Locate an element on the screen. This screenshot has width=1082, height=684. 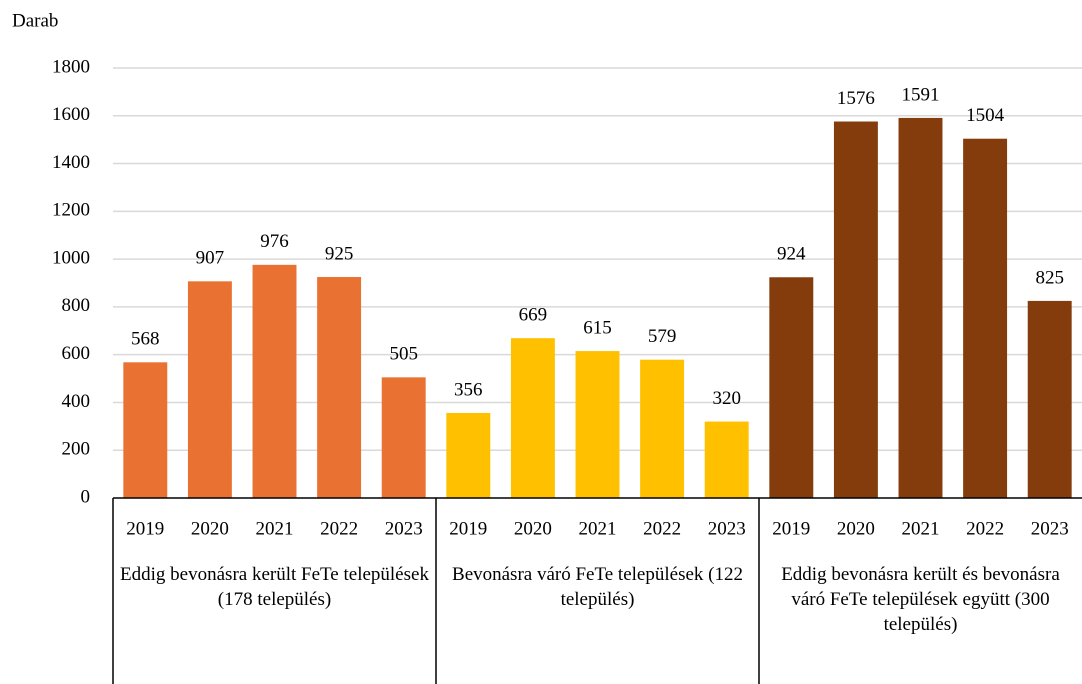
data-label: 320 is located at coordinates (726, 398).